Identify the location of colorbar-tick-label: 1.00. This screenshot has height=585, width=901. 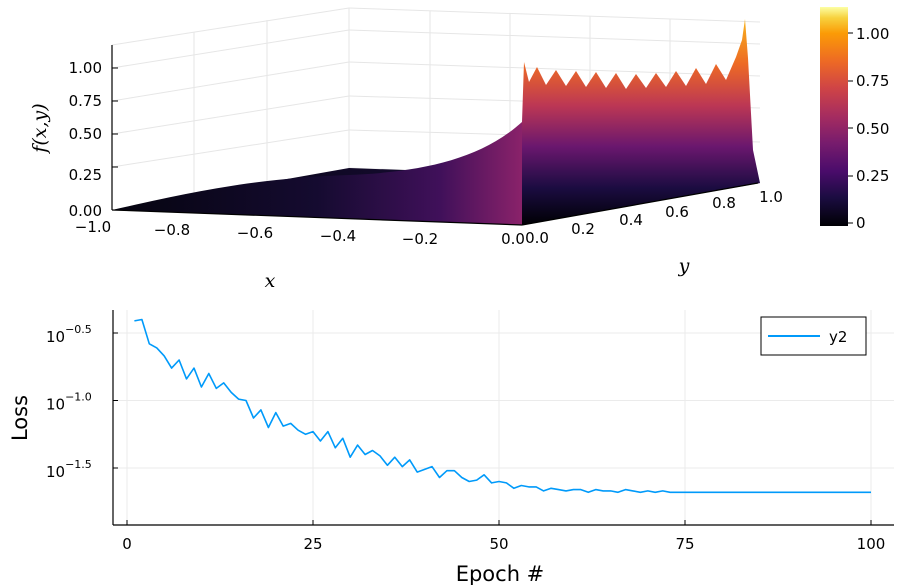
(872, 34).